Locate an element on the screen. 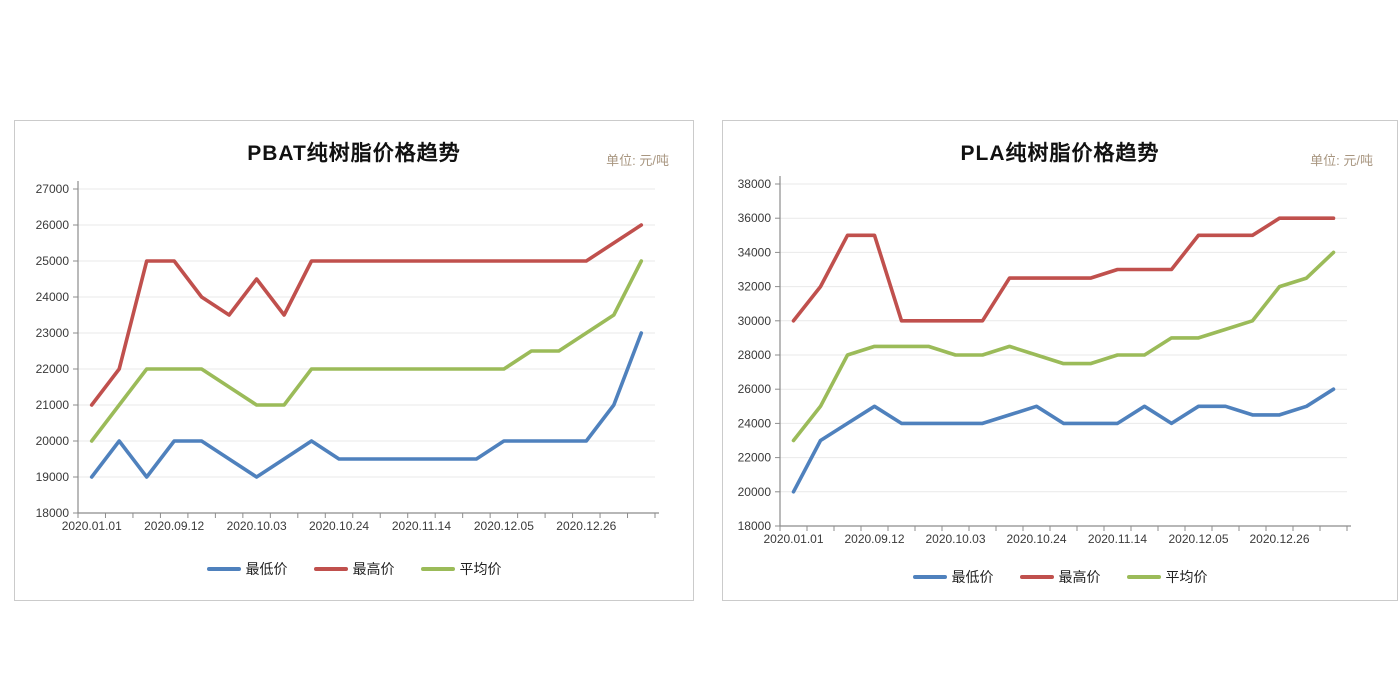 This screenshot has height=700, width=1400. pla-legend: 最低价 最高价 平均价 is located at coordinates (1060, 577).